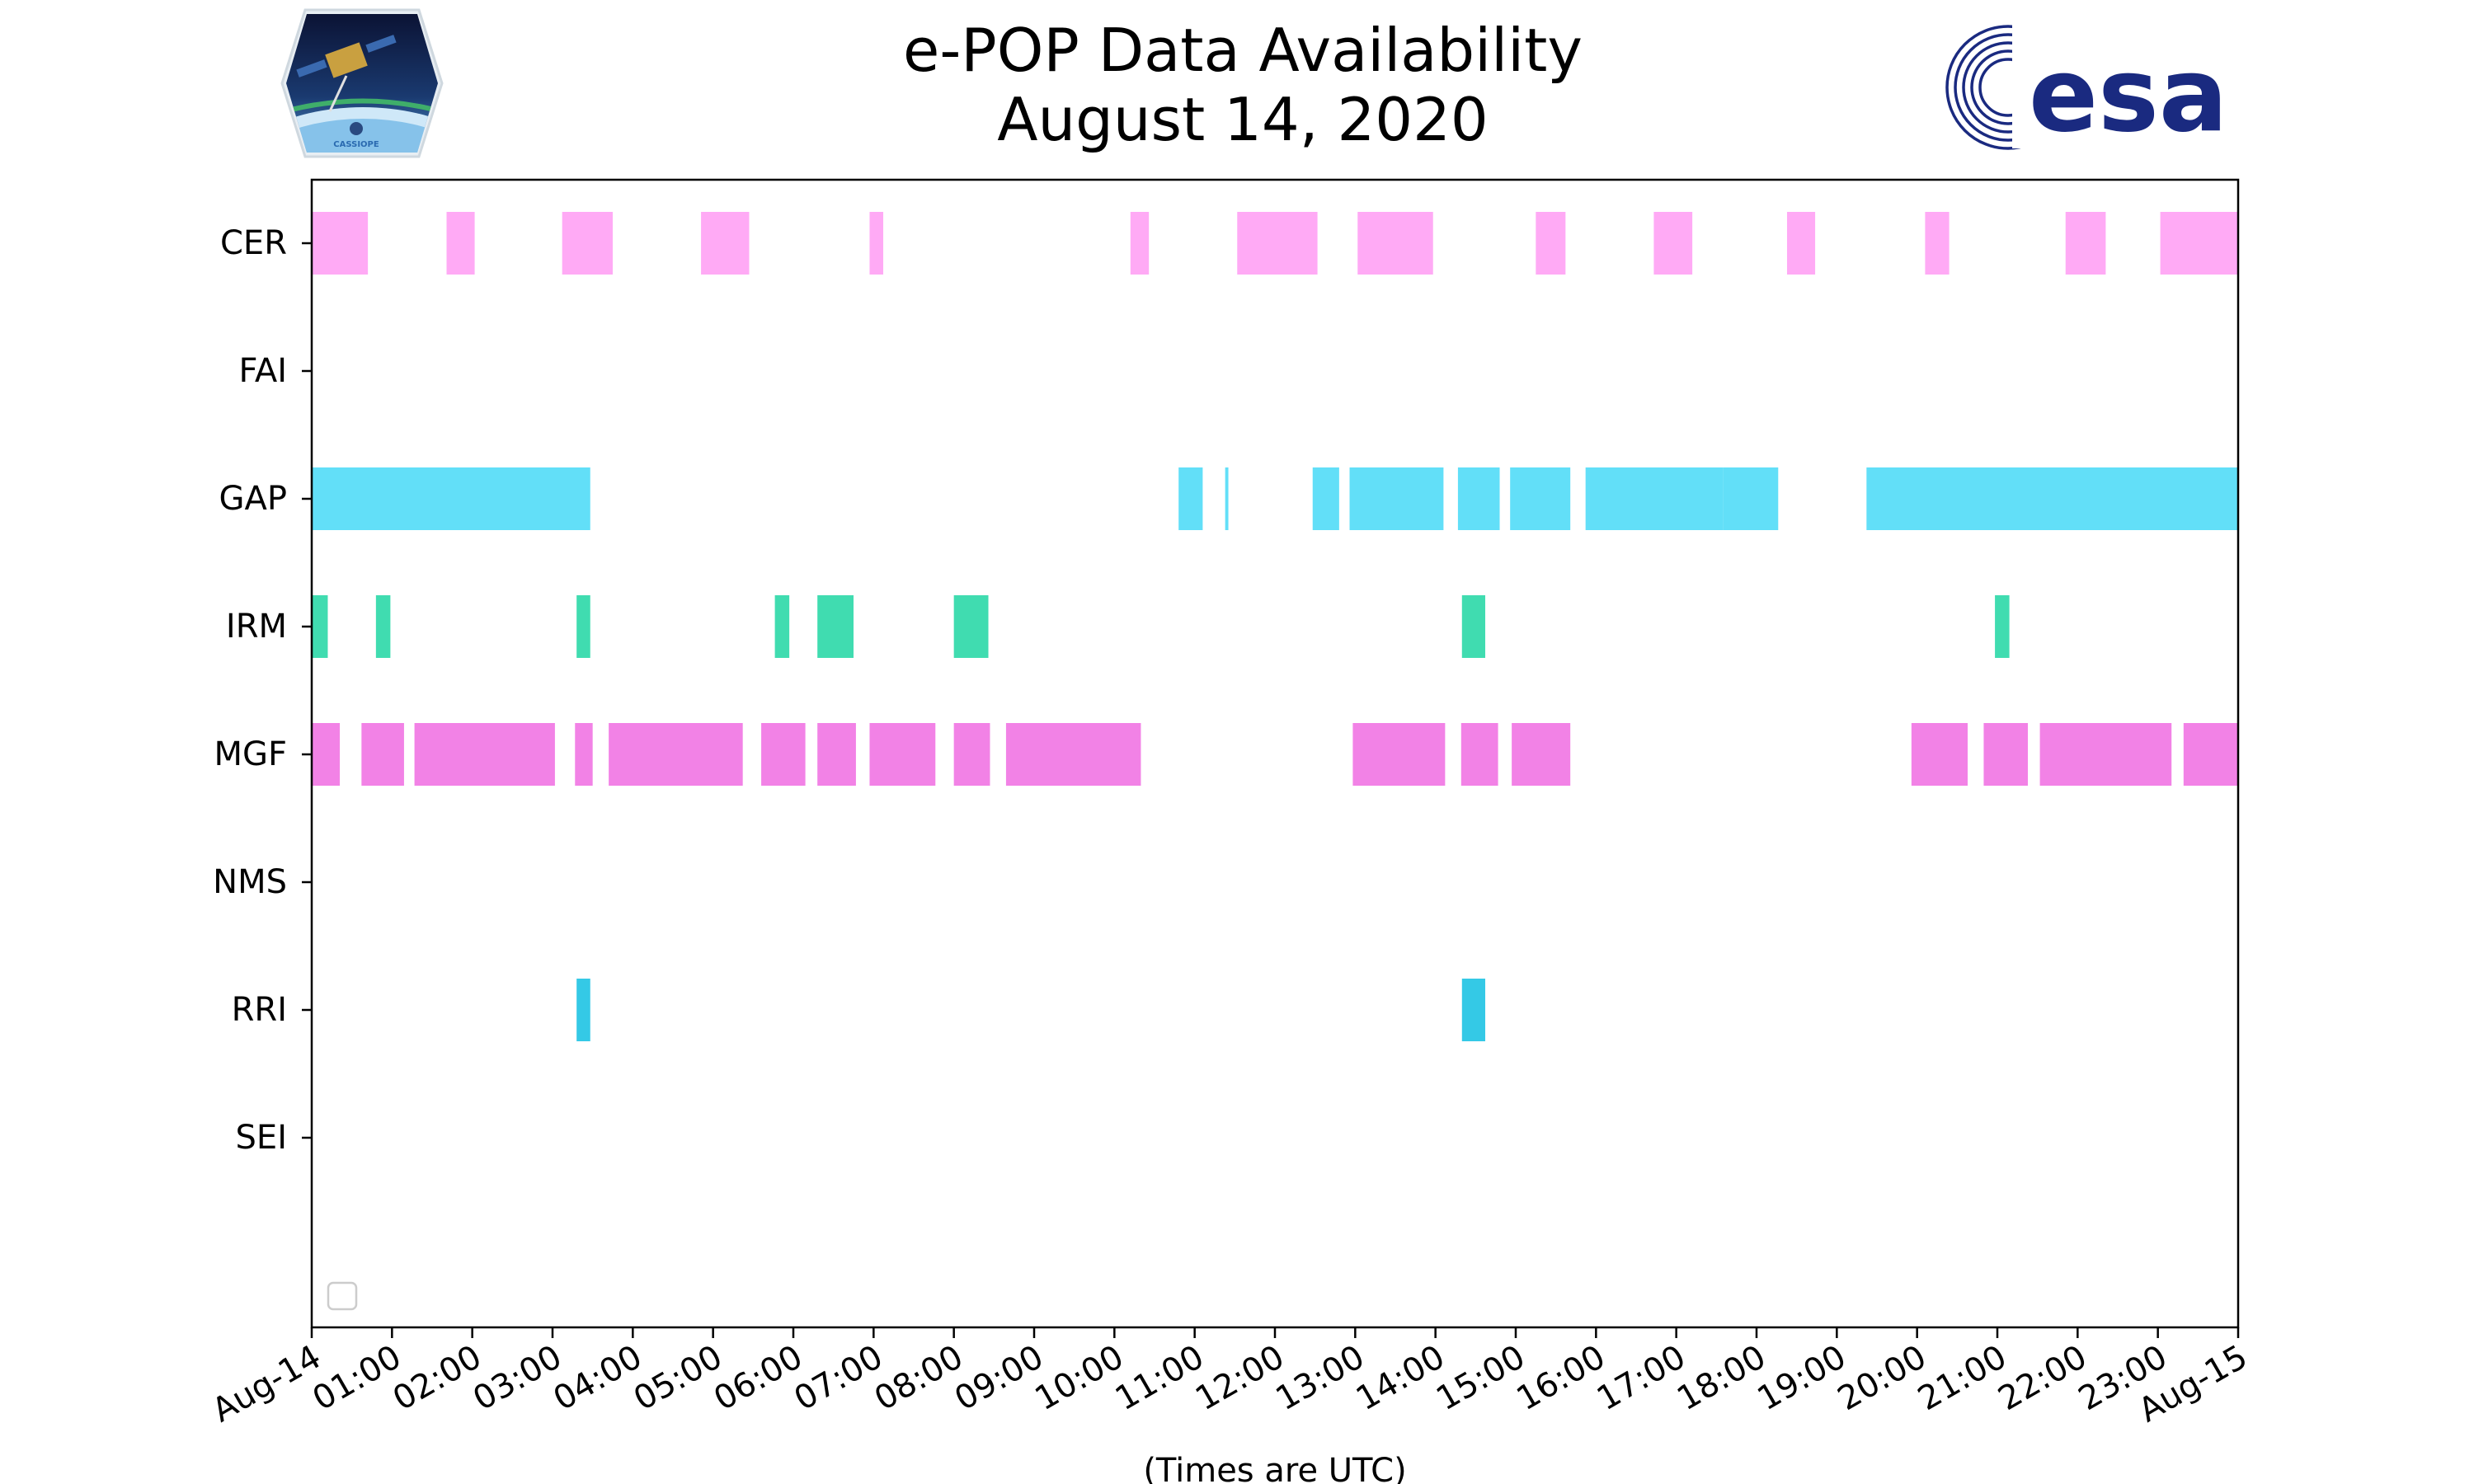 The height and width of the screenshot is (1484, 2474). I want to click on y-tick-label-sei: SEI, so click(261, 1138).